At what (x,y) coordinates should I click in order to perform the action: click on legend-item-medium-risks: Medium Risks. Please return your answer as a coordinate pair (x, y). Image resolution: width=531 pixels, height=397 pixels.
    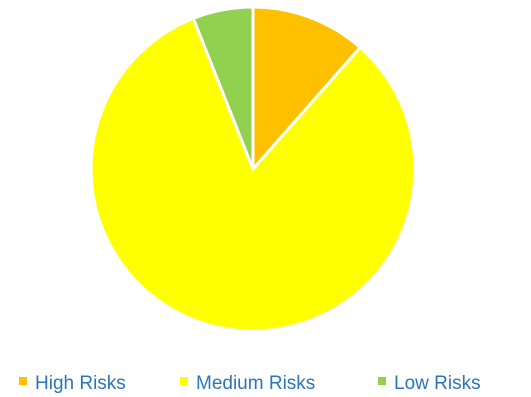
    Looking at the image, I should click on (247, 383).